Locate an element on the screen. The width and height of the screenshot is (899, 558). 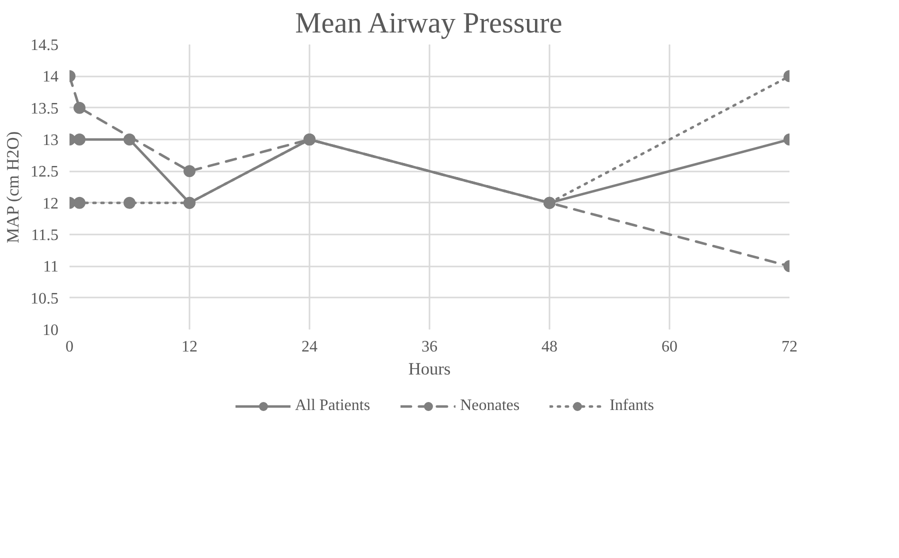
y-tick-label: 13 is located at coordinates (50, 140).